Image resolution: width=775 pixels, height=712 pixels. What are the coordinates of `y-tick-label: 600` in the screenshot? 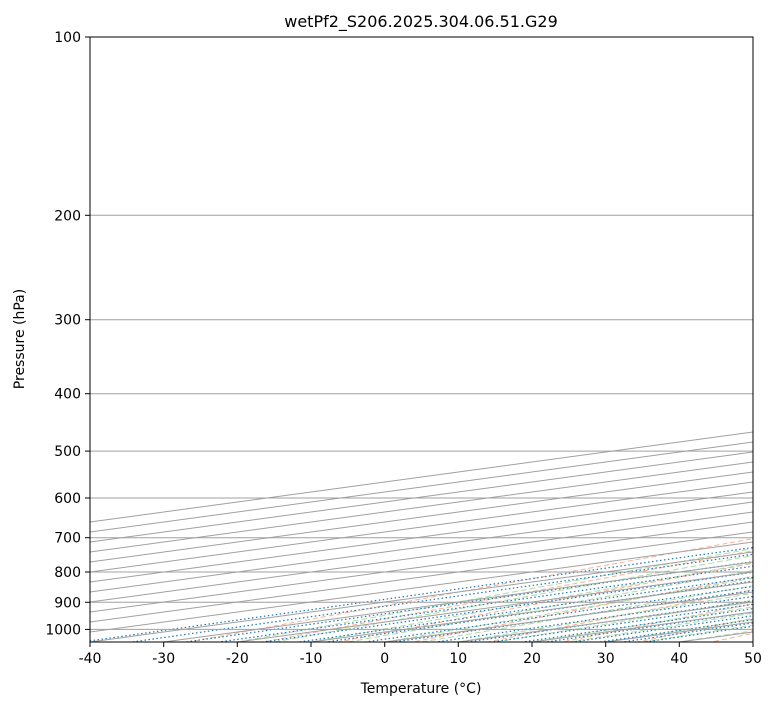 It's located at (67, 499).